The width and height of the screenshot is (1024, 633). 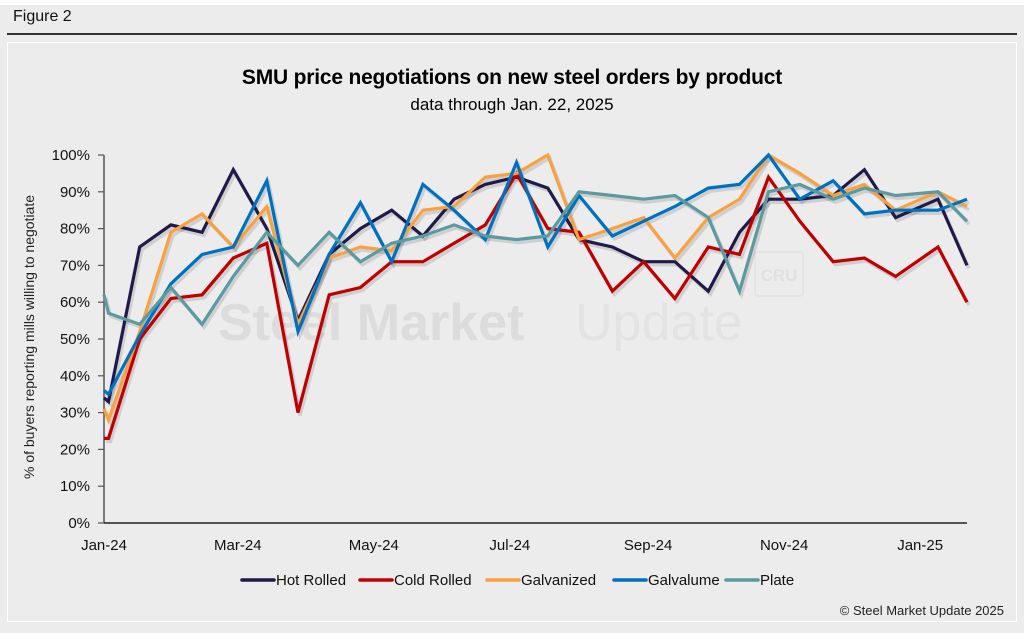 I want to click on x-tick-label: May-24, so click(x=374, y=545).